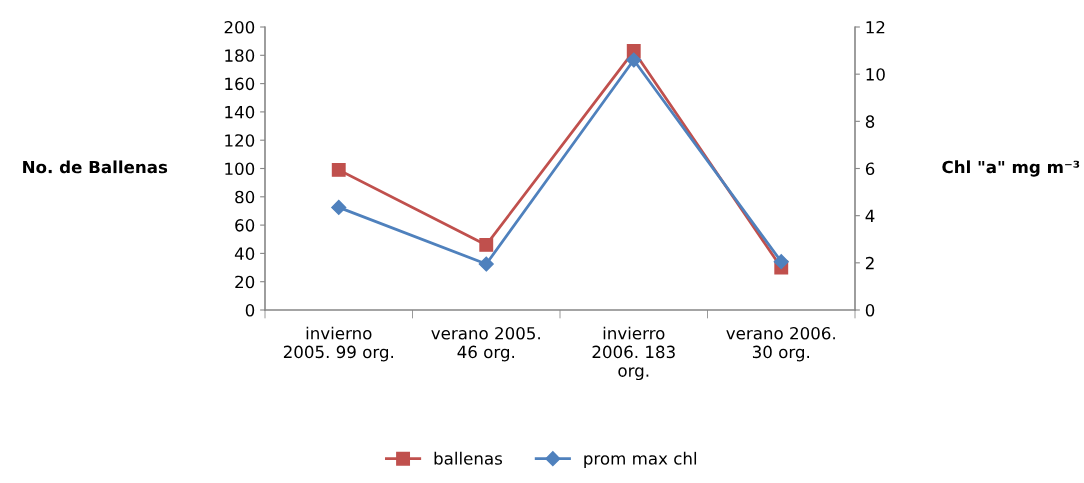 The height and width of the screenshot is (483, 1084). I want to click on legend-label: prom max chl, so click(640, 459).